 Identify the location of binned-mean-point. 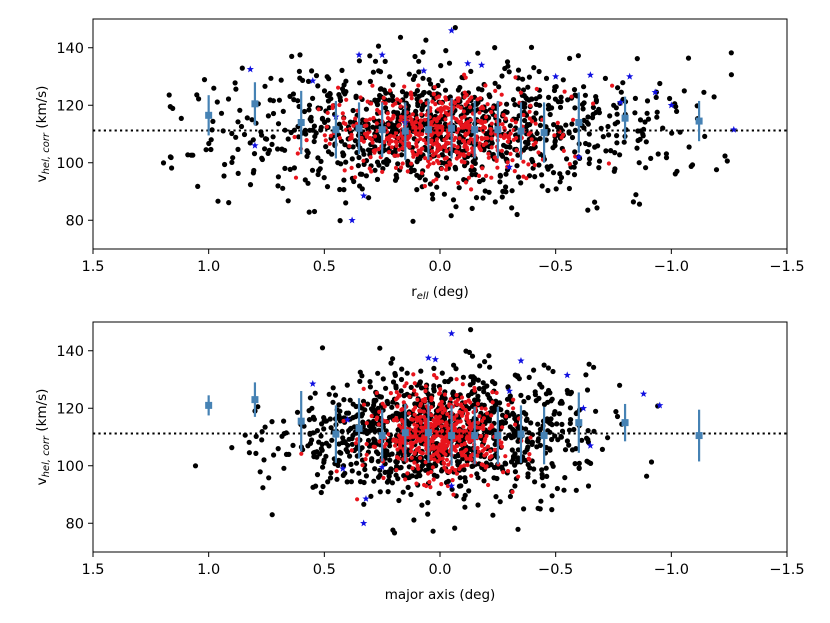
(452, 436).